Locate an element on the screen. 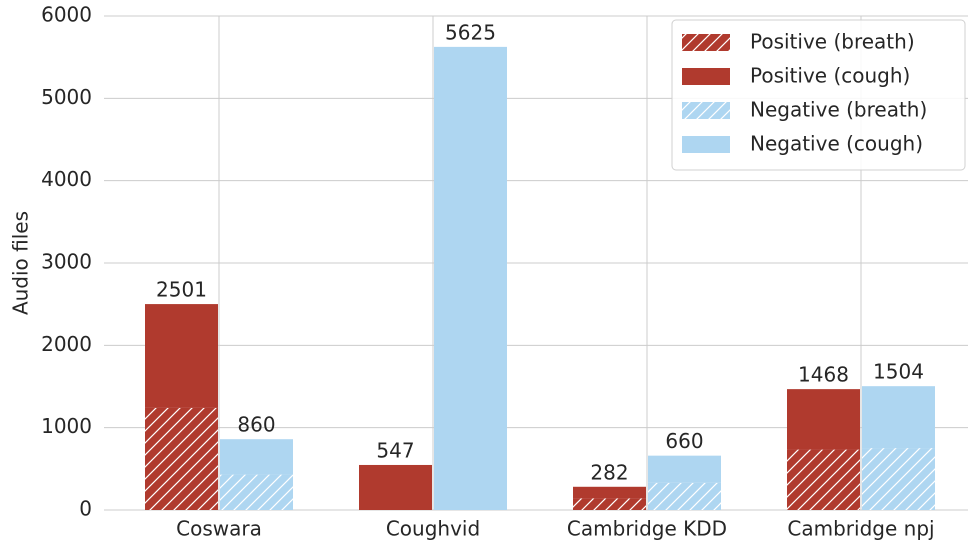  x-tick-label: Coswara is located at coordinates (219, 529).